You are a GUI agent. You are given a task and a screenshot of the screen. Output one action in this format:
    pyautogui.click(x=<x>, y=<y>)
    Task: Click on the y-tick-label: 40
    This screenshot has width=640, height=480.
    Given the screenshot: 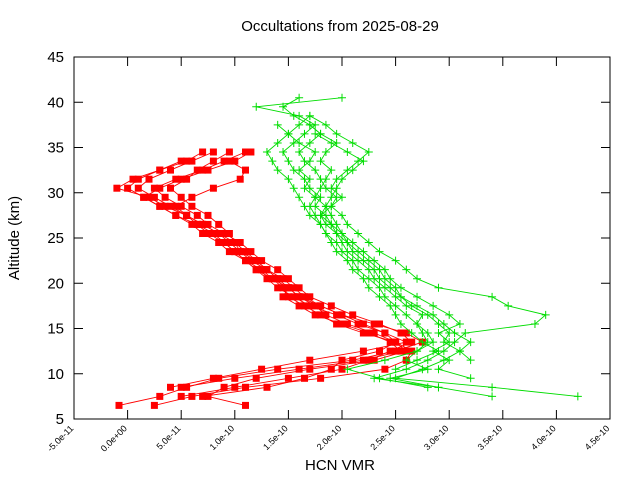 What is the action you would take?
    pyautogui.click(x=55, y=102)
    